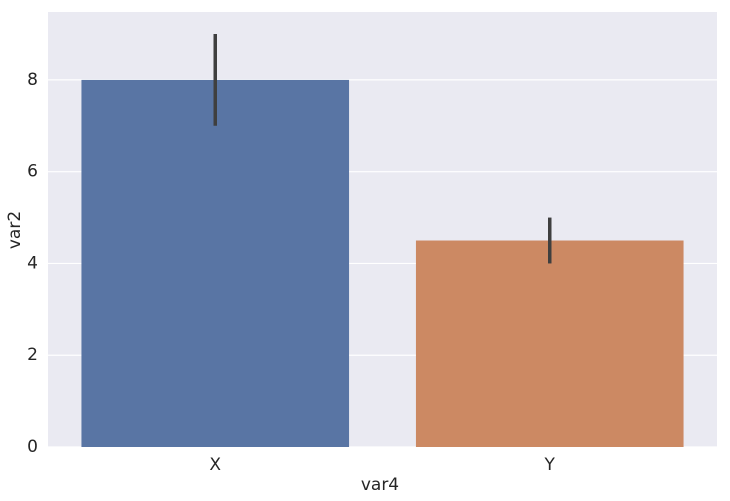 Image resolution: width=730 pixels, height=501 pixels. What do you see at coordinates (550, 465) in the screenshot?
I see `x-tick-label: Y` at bounding box center [550, 465].